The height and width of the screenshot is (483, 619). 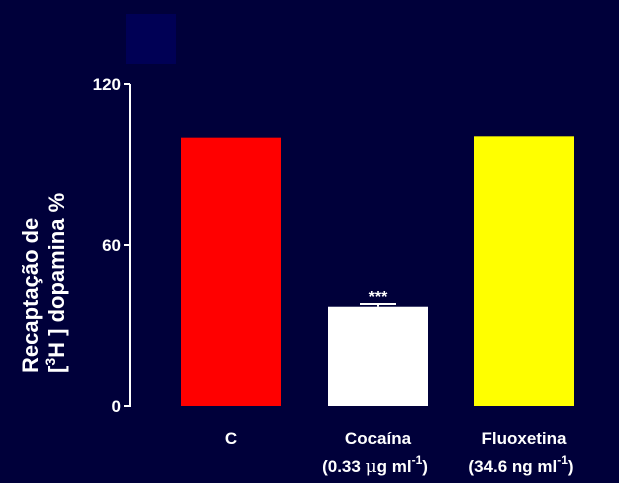 What do you see at coordinates (151, 39) in the screenshot?
I see `legend-swatch` at bounding box center [151, 39].